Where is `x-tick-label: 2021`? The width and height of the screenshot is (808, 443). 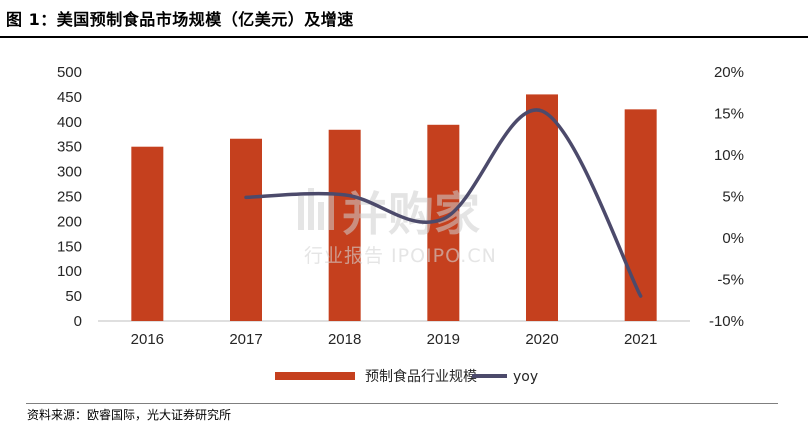
x-tick-label: 2021 is located at coordinates (640, 339).